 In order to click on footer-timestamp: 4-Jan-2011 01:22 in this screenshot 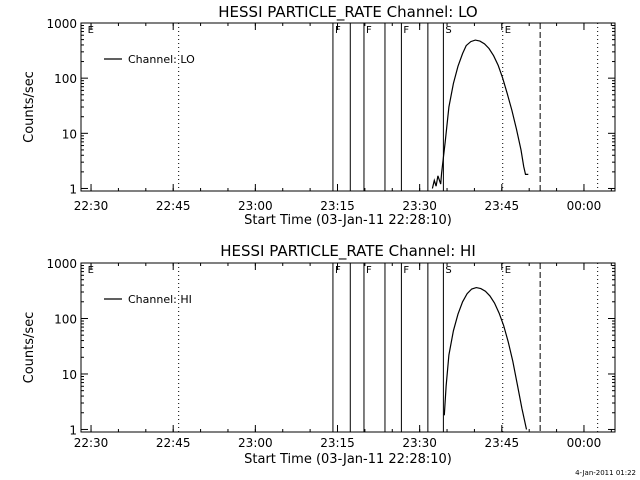, I will do `click(605, 473)`.